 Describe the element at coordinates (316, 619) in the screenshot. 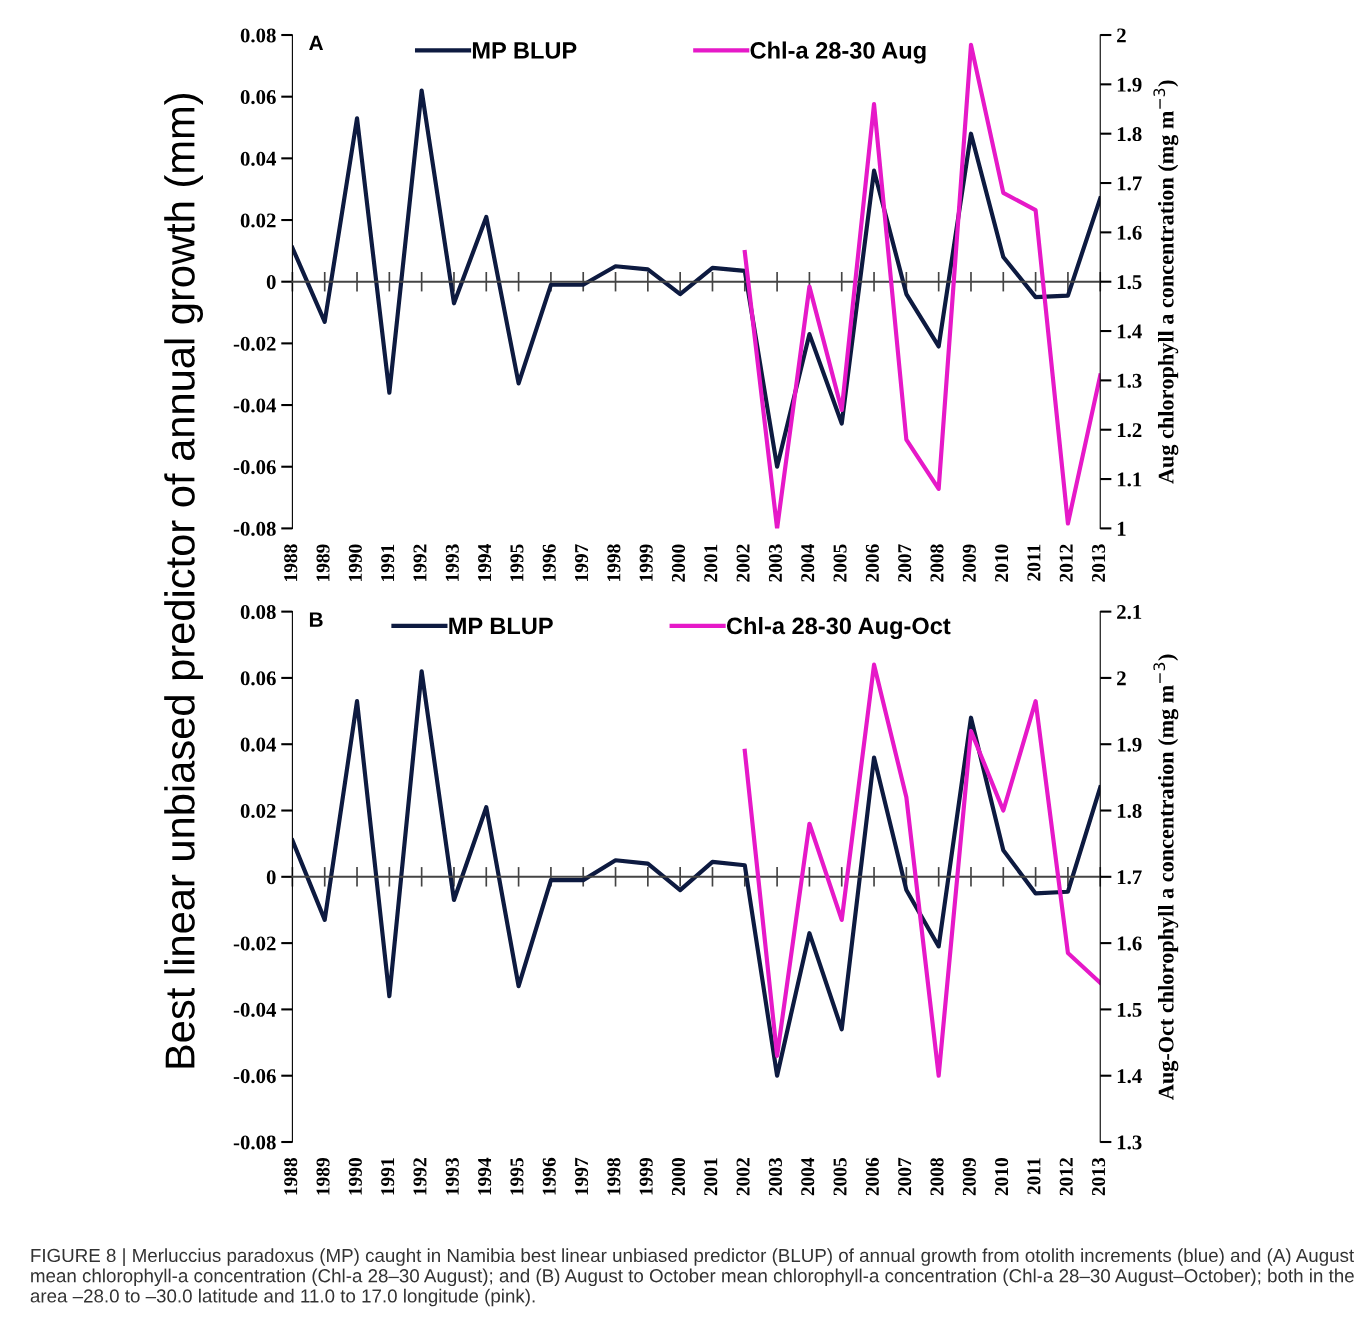

I see `annotation: B` at that location.